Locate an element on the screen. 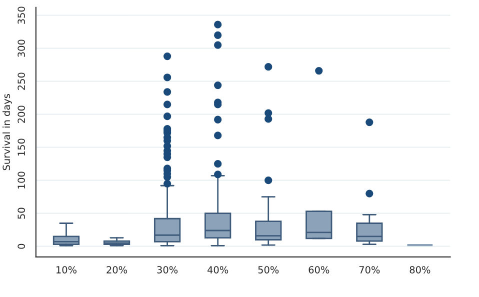 The height and width of the screenshot is (297, 479). y-tick-label: 150 is located at coordinates (22, 147).